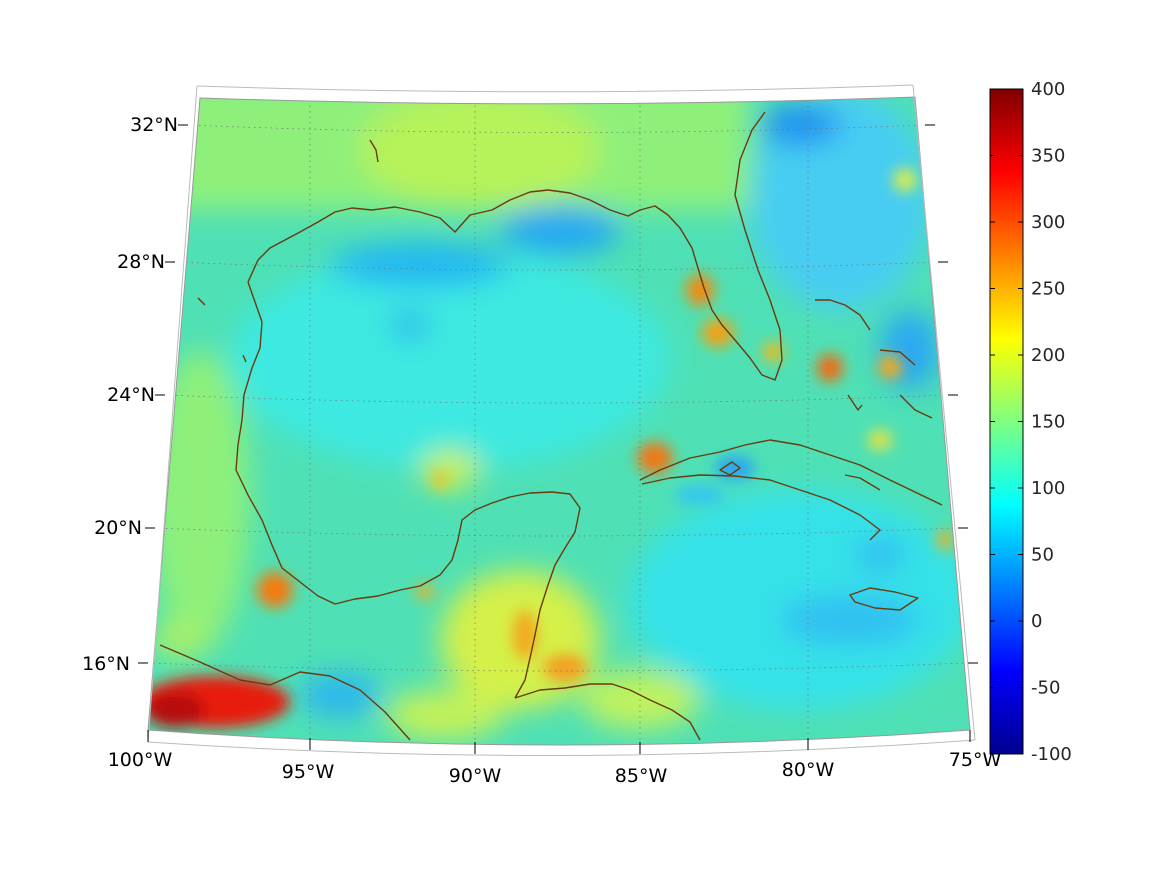  I want to click on colorbar-label: -50, so click(1045, 688).